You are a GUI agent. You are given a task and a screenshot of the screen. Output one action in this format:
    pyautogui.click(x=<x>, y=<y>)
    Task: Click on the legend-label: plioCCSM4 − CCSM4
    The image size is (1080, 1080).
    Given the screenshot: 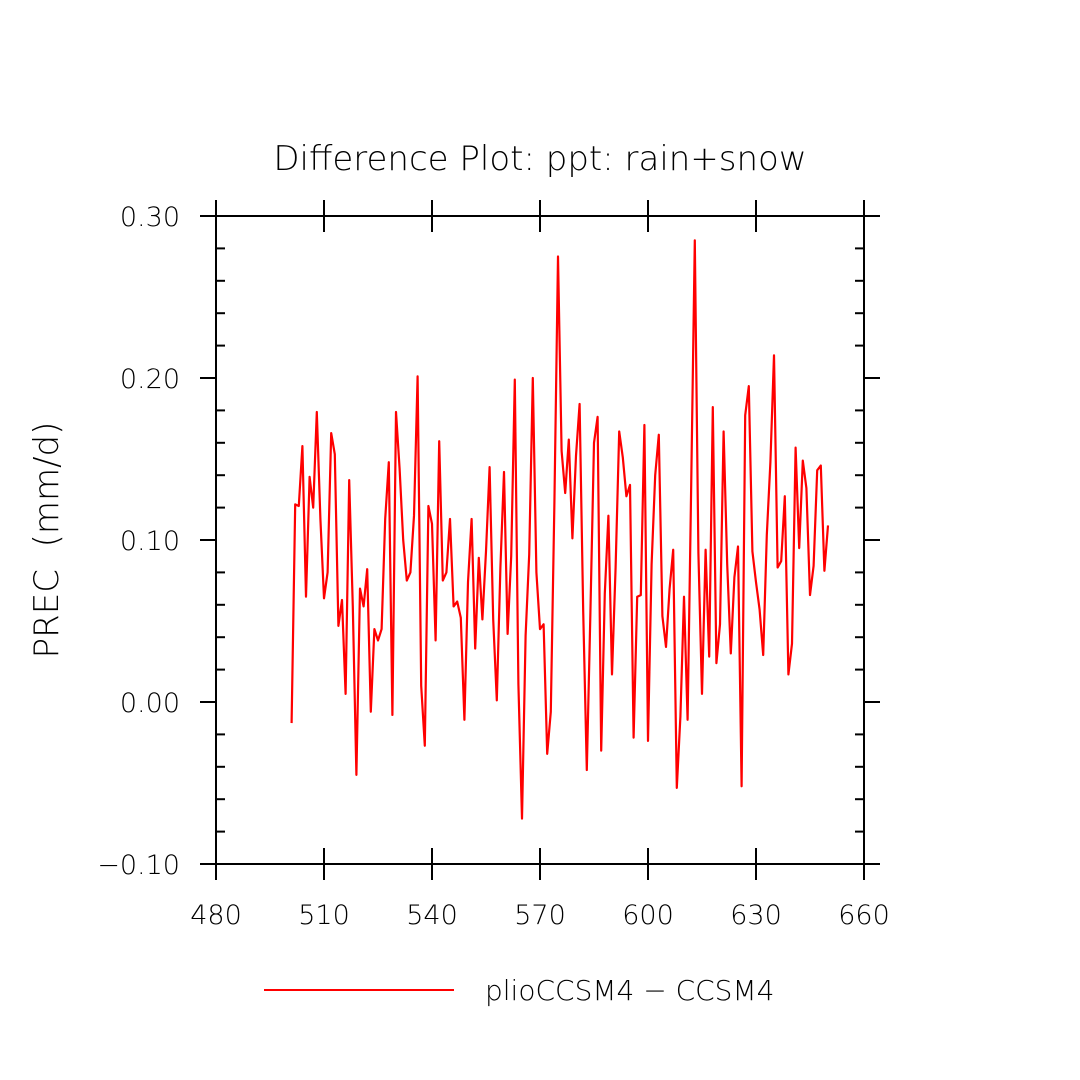 What is the action you would take?
    pyautogui.click(x=629, y=990)
    